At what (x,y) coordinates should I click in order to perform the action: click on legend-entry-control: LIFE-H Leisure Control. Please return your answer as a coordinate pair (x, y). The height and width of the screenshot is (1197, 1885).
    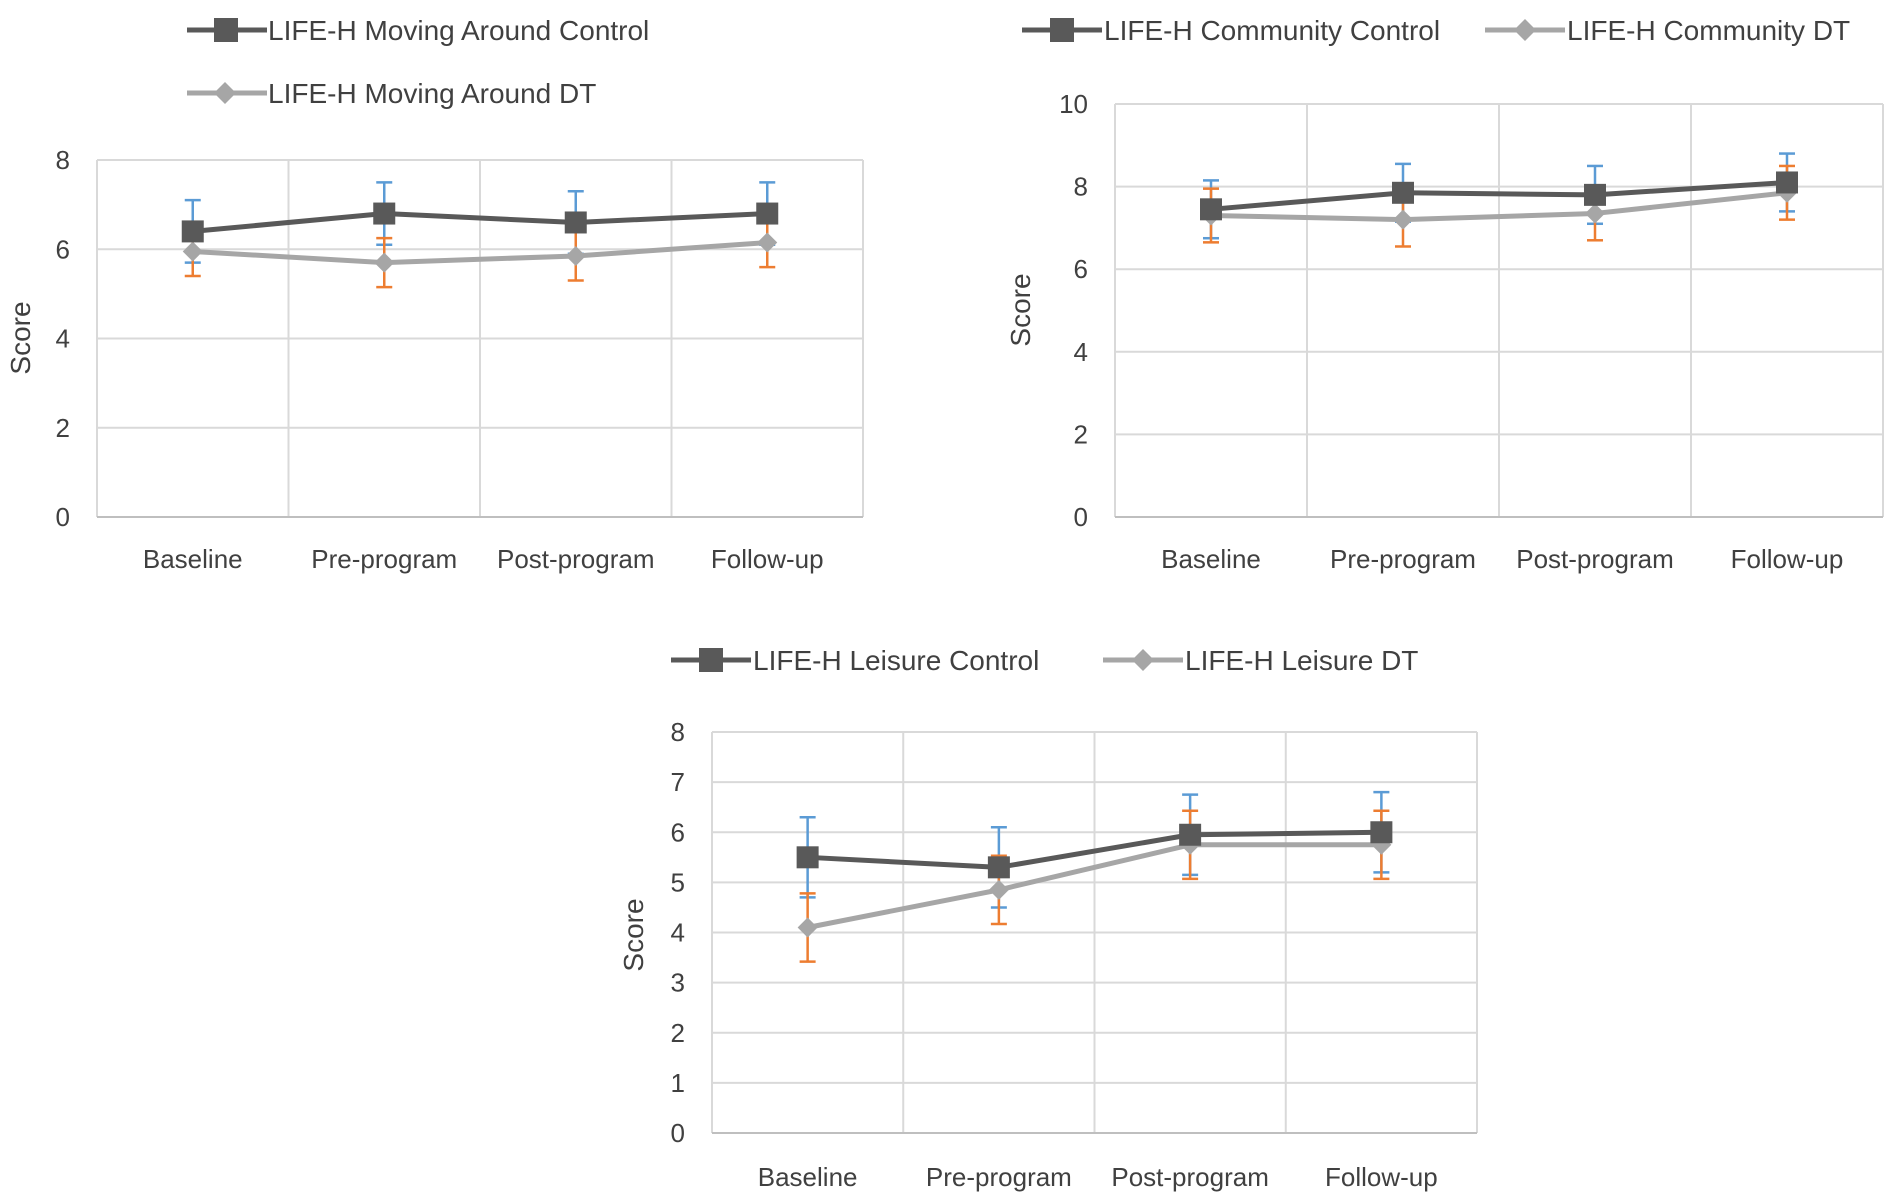
    Looking at the image, I should click on (855, 660).